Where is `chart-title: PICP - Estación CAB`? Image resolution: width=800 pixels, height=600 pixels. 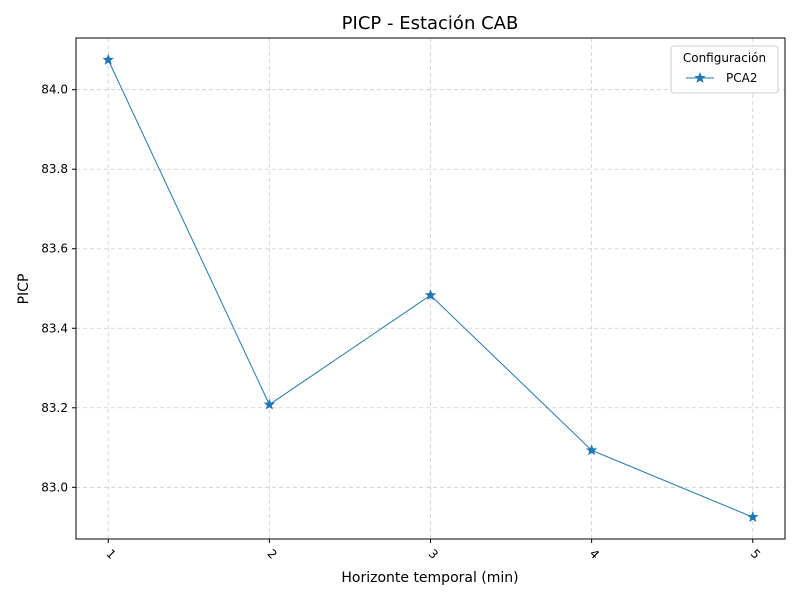 chart-title: PICP - Estación CAB is located at coordinates (430, 23).